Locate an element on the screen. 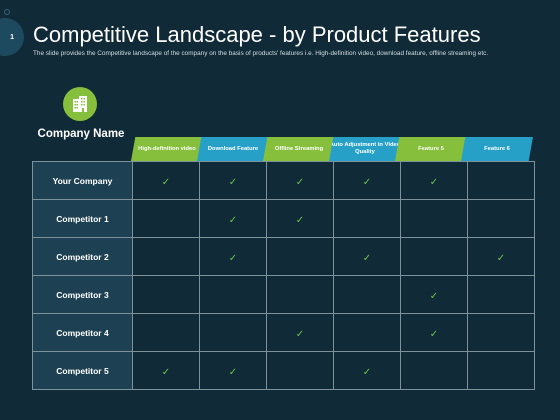 This screenshot has height=420, width=560. feature-header-5: Feature 5 is located at coordinates (431, 149).